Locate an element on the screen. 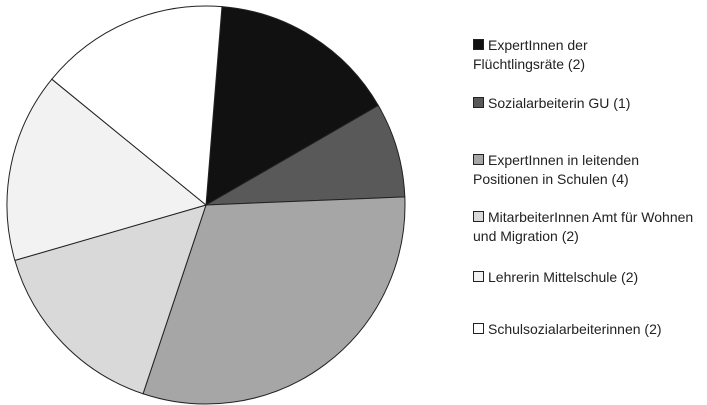 Image resolution: width=707 pixels, height=405 pixels. legend-item: Lehrerin Mittelschule (2) is located at coordinates (588, 277).